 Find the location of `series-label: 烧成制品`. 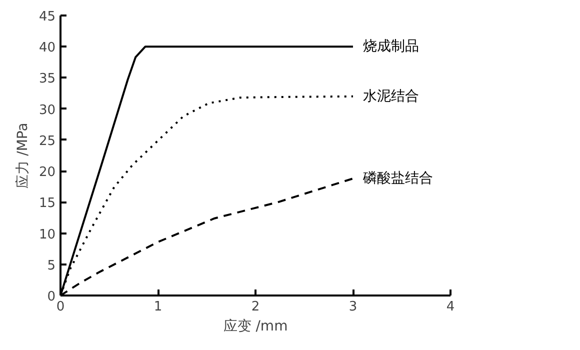

series-label: 烧成制品 is located at coordinates (391, 46).